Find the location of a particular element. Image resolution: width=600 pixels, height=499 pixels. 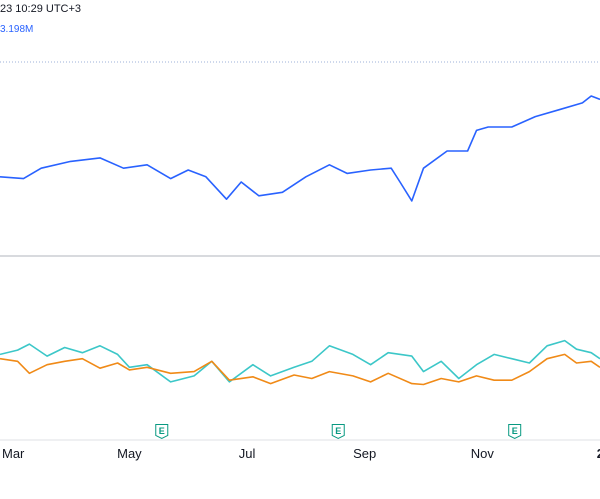

indicator-slow-line is located at coordinates (300, 369).